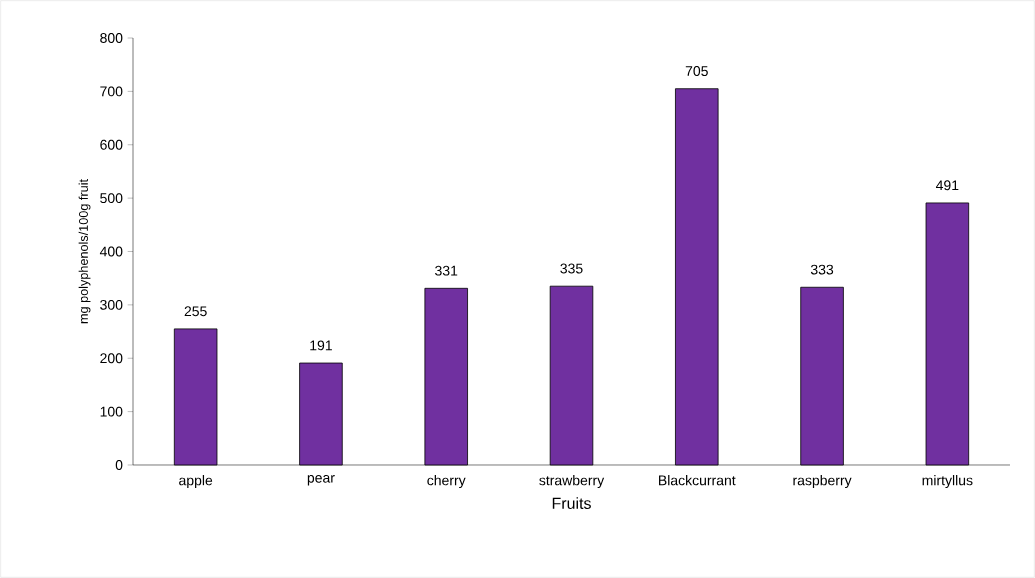 The image size is (1035, 578). Describe the element at coordinates (111, 144) in the screenshot. I see `y-tick-label: 600` at that location.